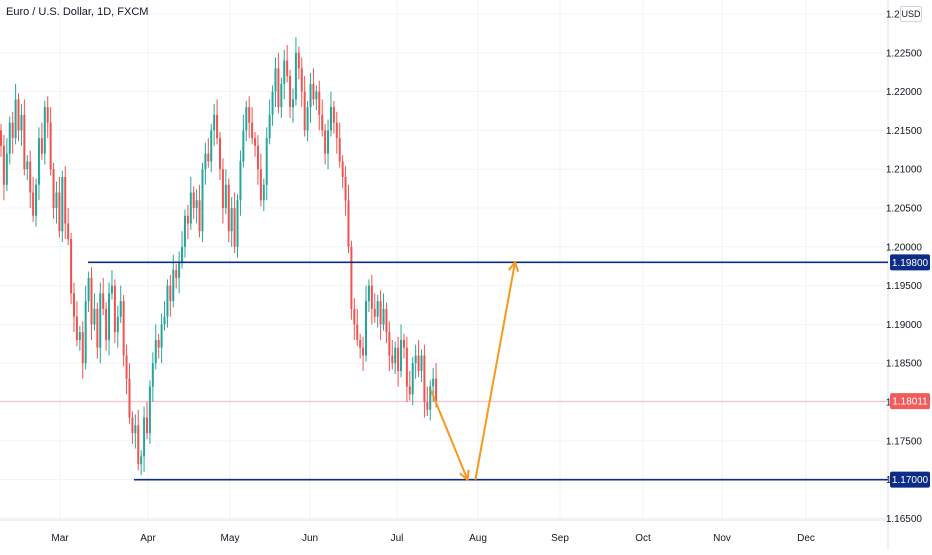 Image resolution: width=932 pixels, height=555 pixels. I want to click on forecast-arrowhead, so click(464, 475).